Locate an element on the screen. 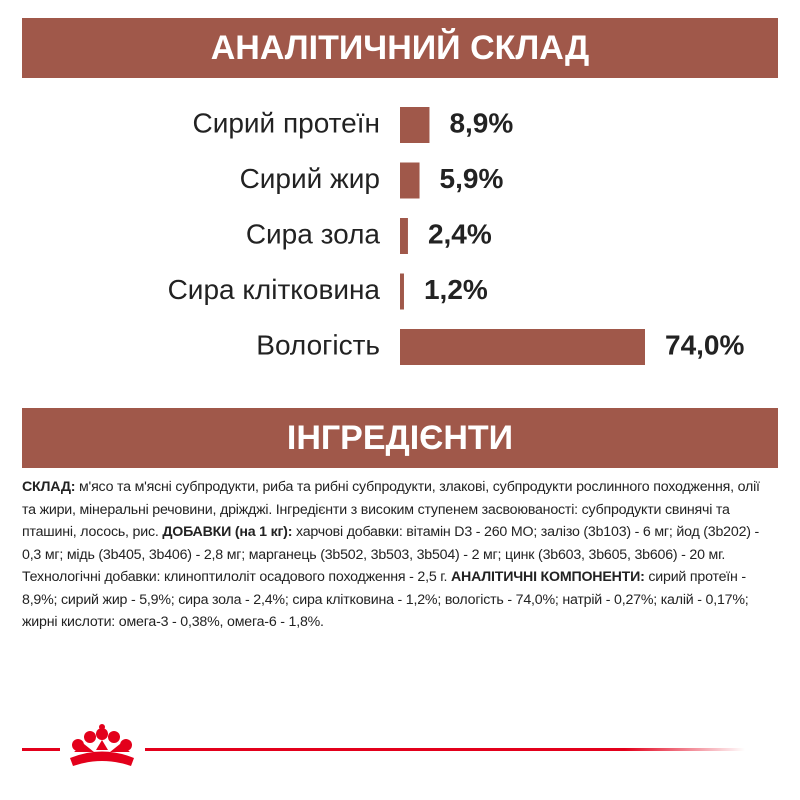 This screenshot has height=800, width=800. category-label: Сирий протеїн is located at coordinates (286, 122).